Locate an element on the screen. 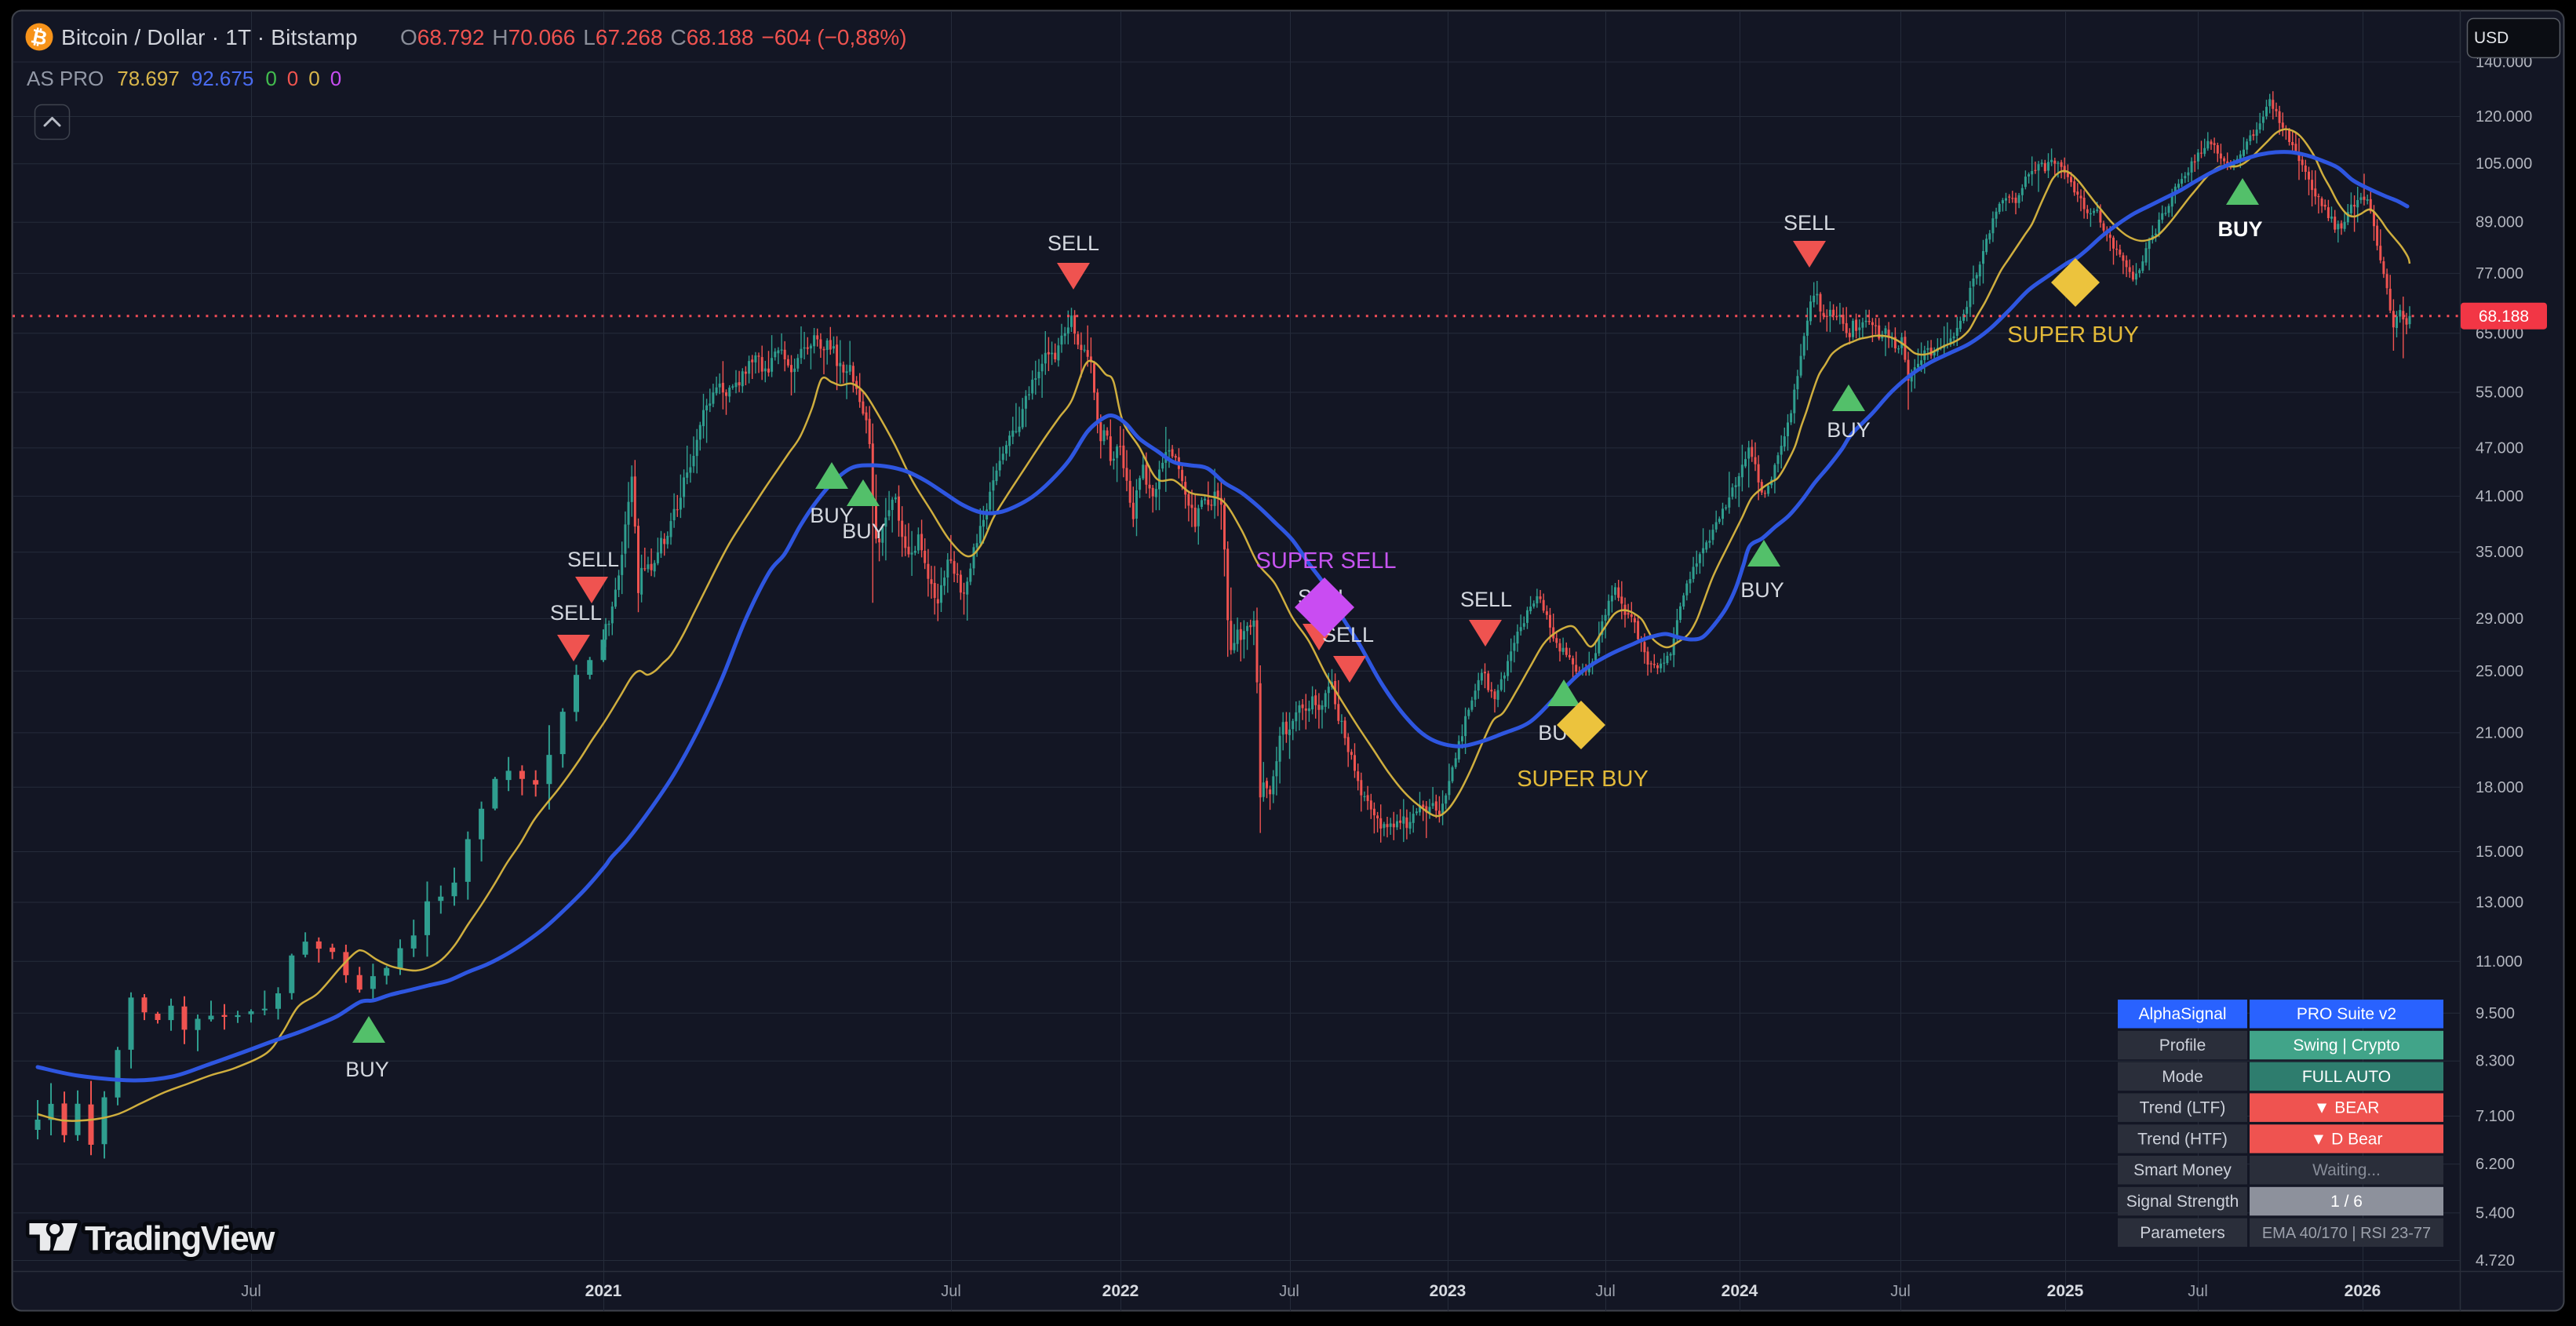 This screenshot has width=2576, height=1326. svg-text: Mode is located at coordinates (2182, 1077).